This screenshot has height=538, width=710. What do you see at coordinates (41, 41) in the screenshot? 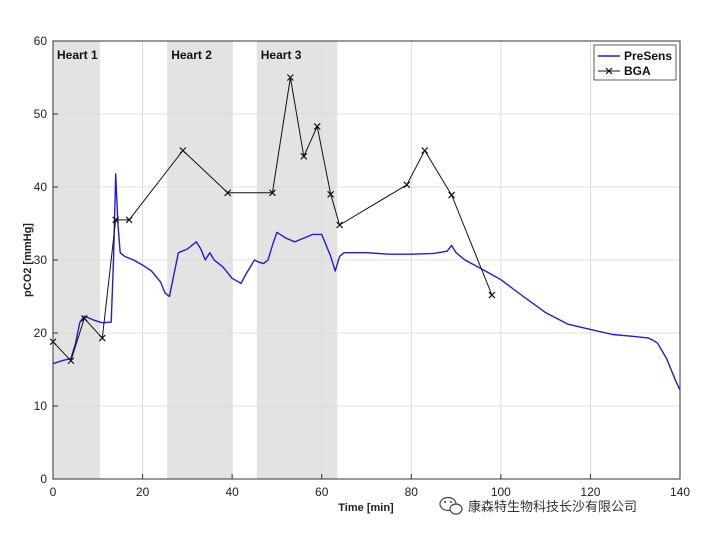
I see `y-tick-label: 60` at bounding box center [41, 41].